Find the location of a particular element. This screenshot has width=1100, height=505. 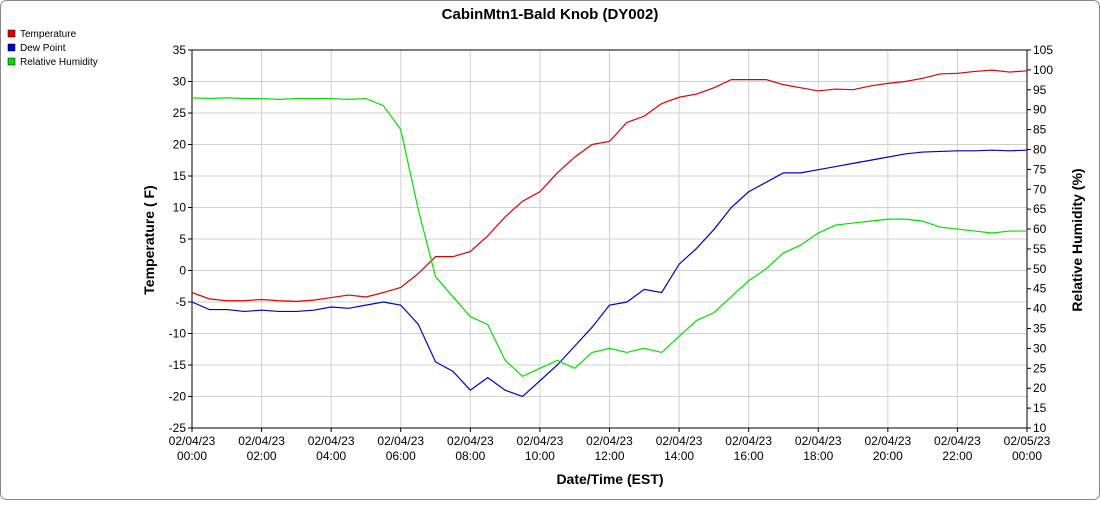

y2-tick-label: 40 is located at coordinates (1040, 309).